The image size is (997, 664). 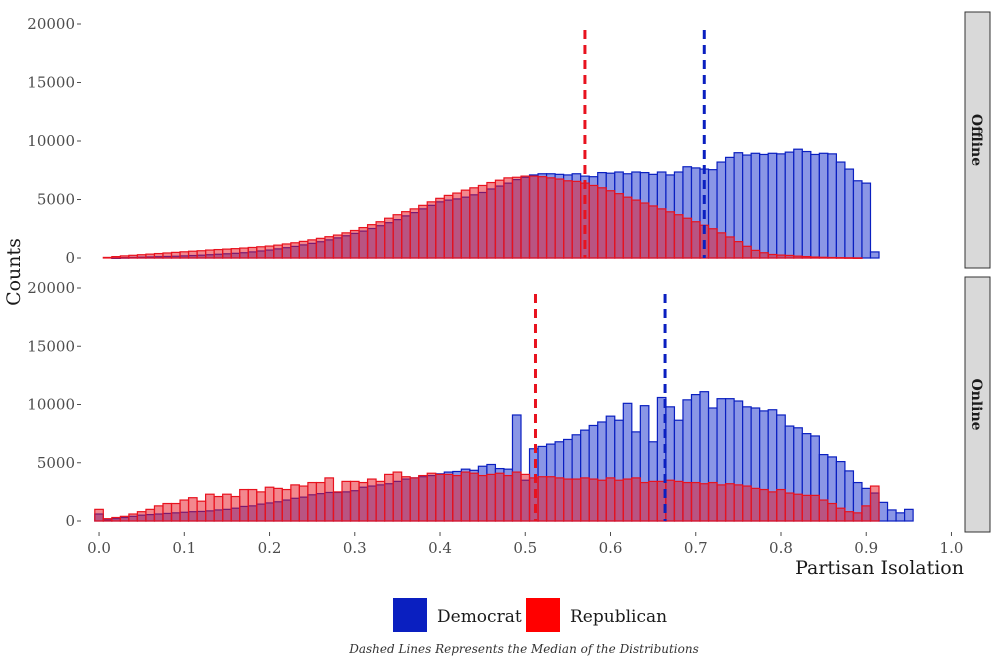 What do you see at coordinates (440, 548) in the screenshot?
I see `x-tick-label: 0.4` at bounding box center [440, 548].